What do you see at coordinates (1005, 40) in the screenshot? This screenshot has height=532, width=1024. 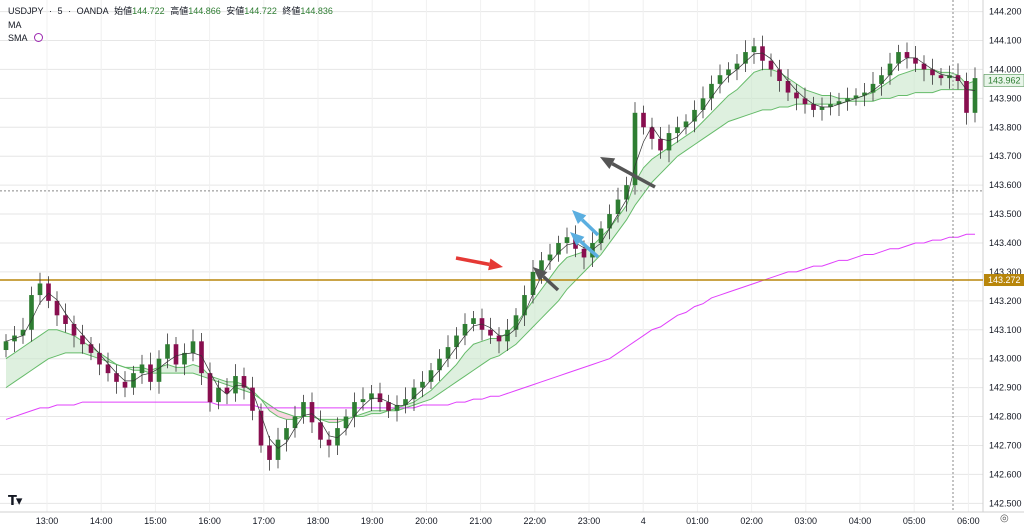 I see `y-tick-label-1: 144.100` at bounding box center [1005, 40].